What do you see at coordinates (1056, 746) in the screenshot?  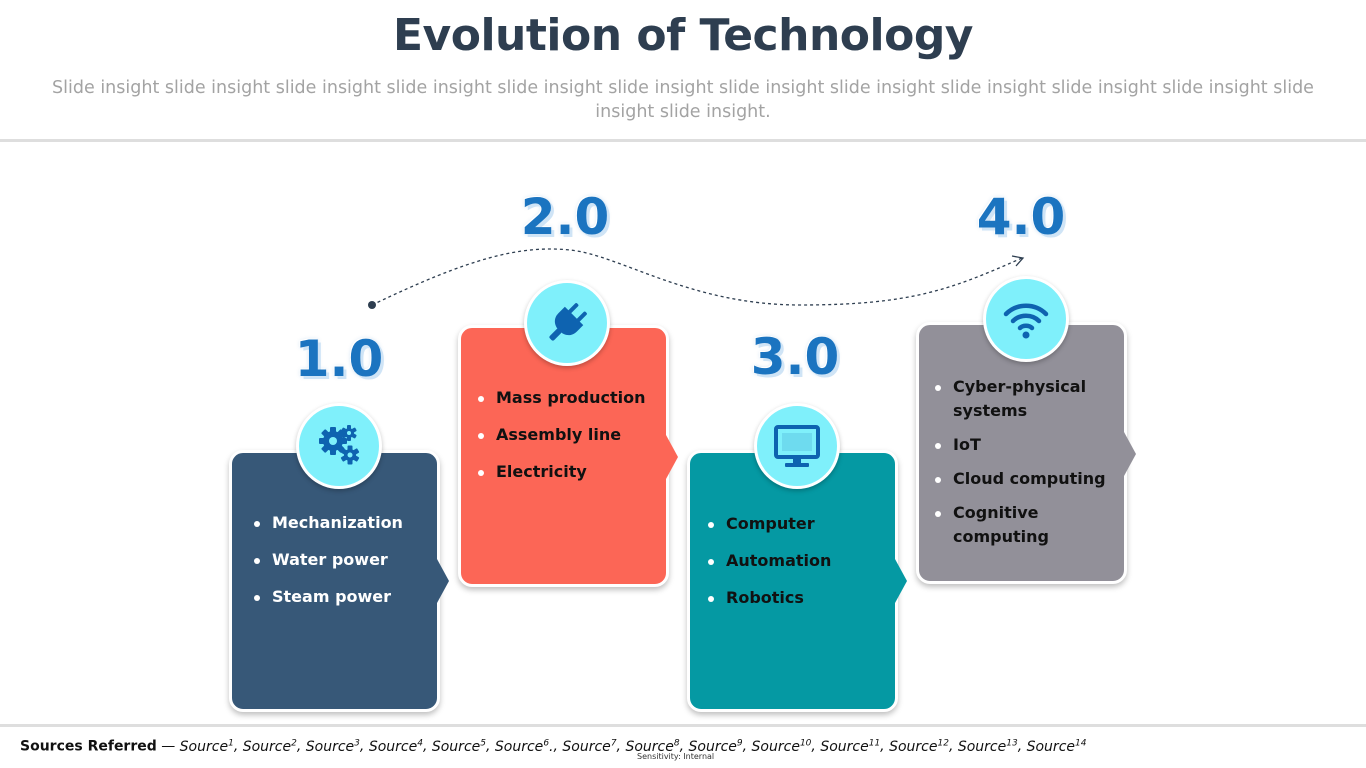 I see `source-item: Source14` at bounding box center [1056, 746].